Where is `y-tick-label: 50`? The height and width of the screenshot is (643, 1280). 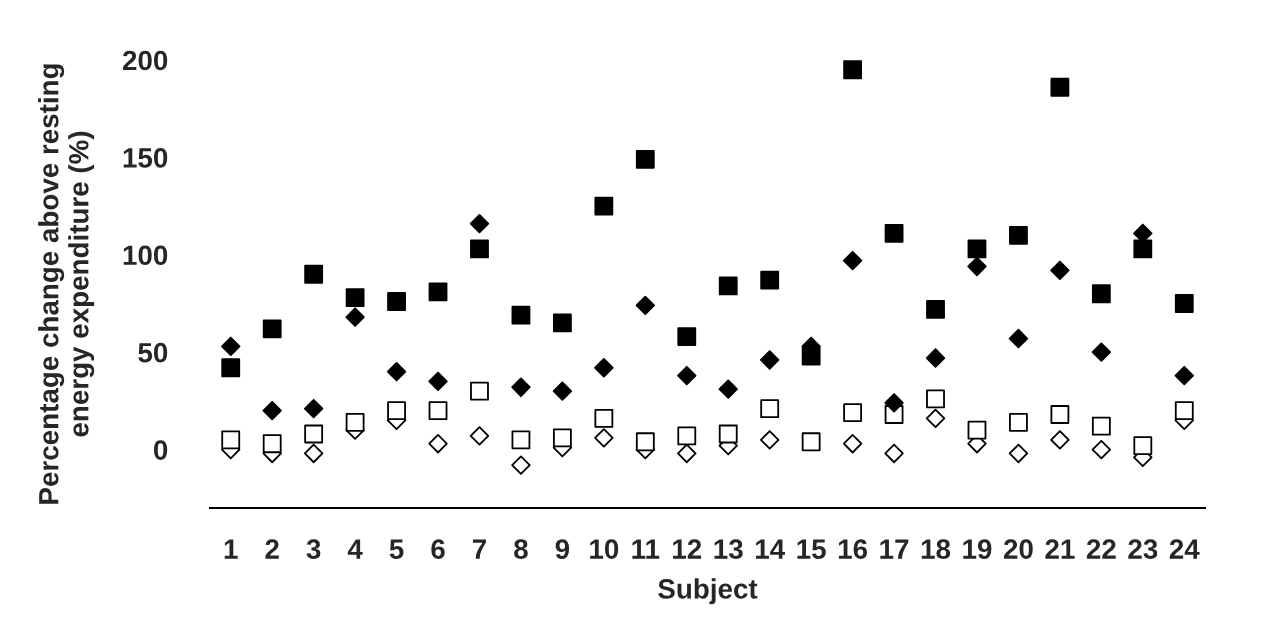 y-tick-label: 50 is located at coordinates (153, 352).